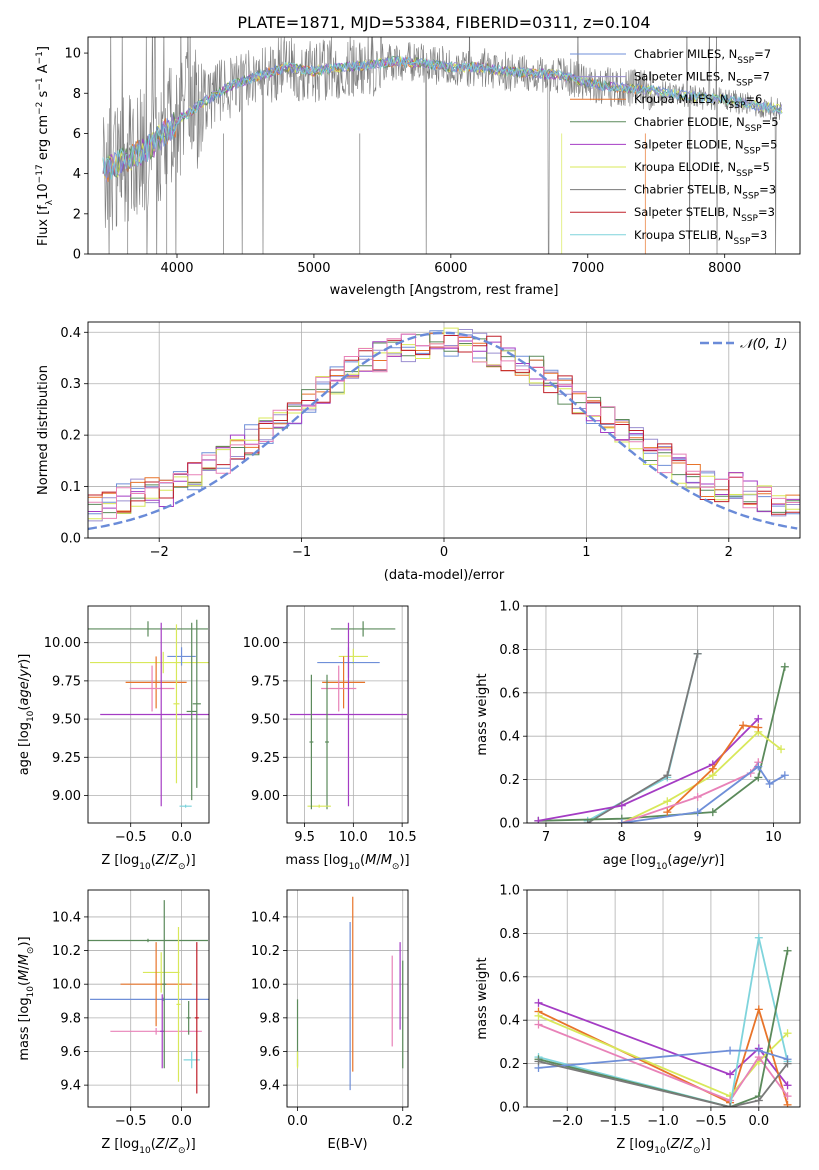  Describe the element at coordinates (70, 487) in the screenshot. I see `y-tick-label: 0.1` at that location.